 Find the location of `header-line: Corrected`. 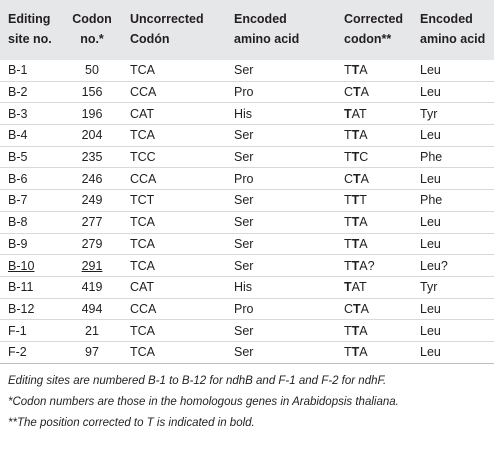

header-line: Corrected is located at coordinates (374, 19).